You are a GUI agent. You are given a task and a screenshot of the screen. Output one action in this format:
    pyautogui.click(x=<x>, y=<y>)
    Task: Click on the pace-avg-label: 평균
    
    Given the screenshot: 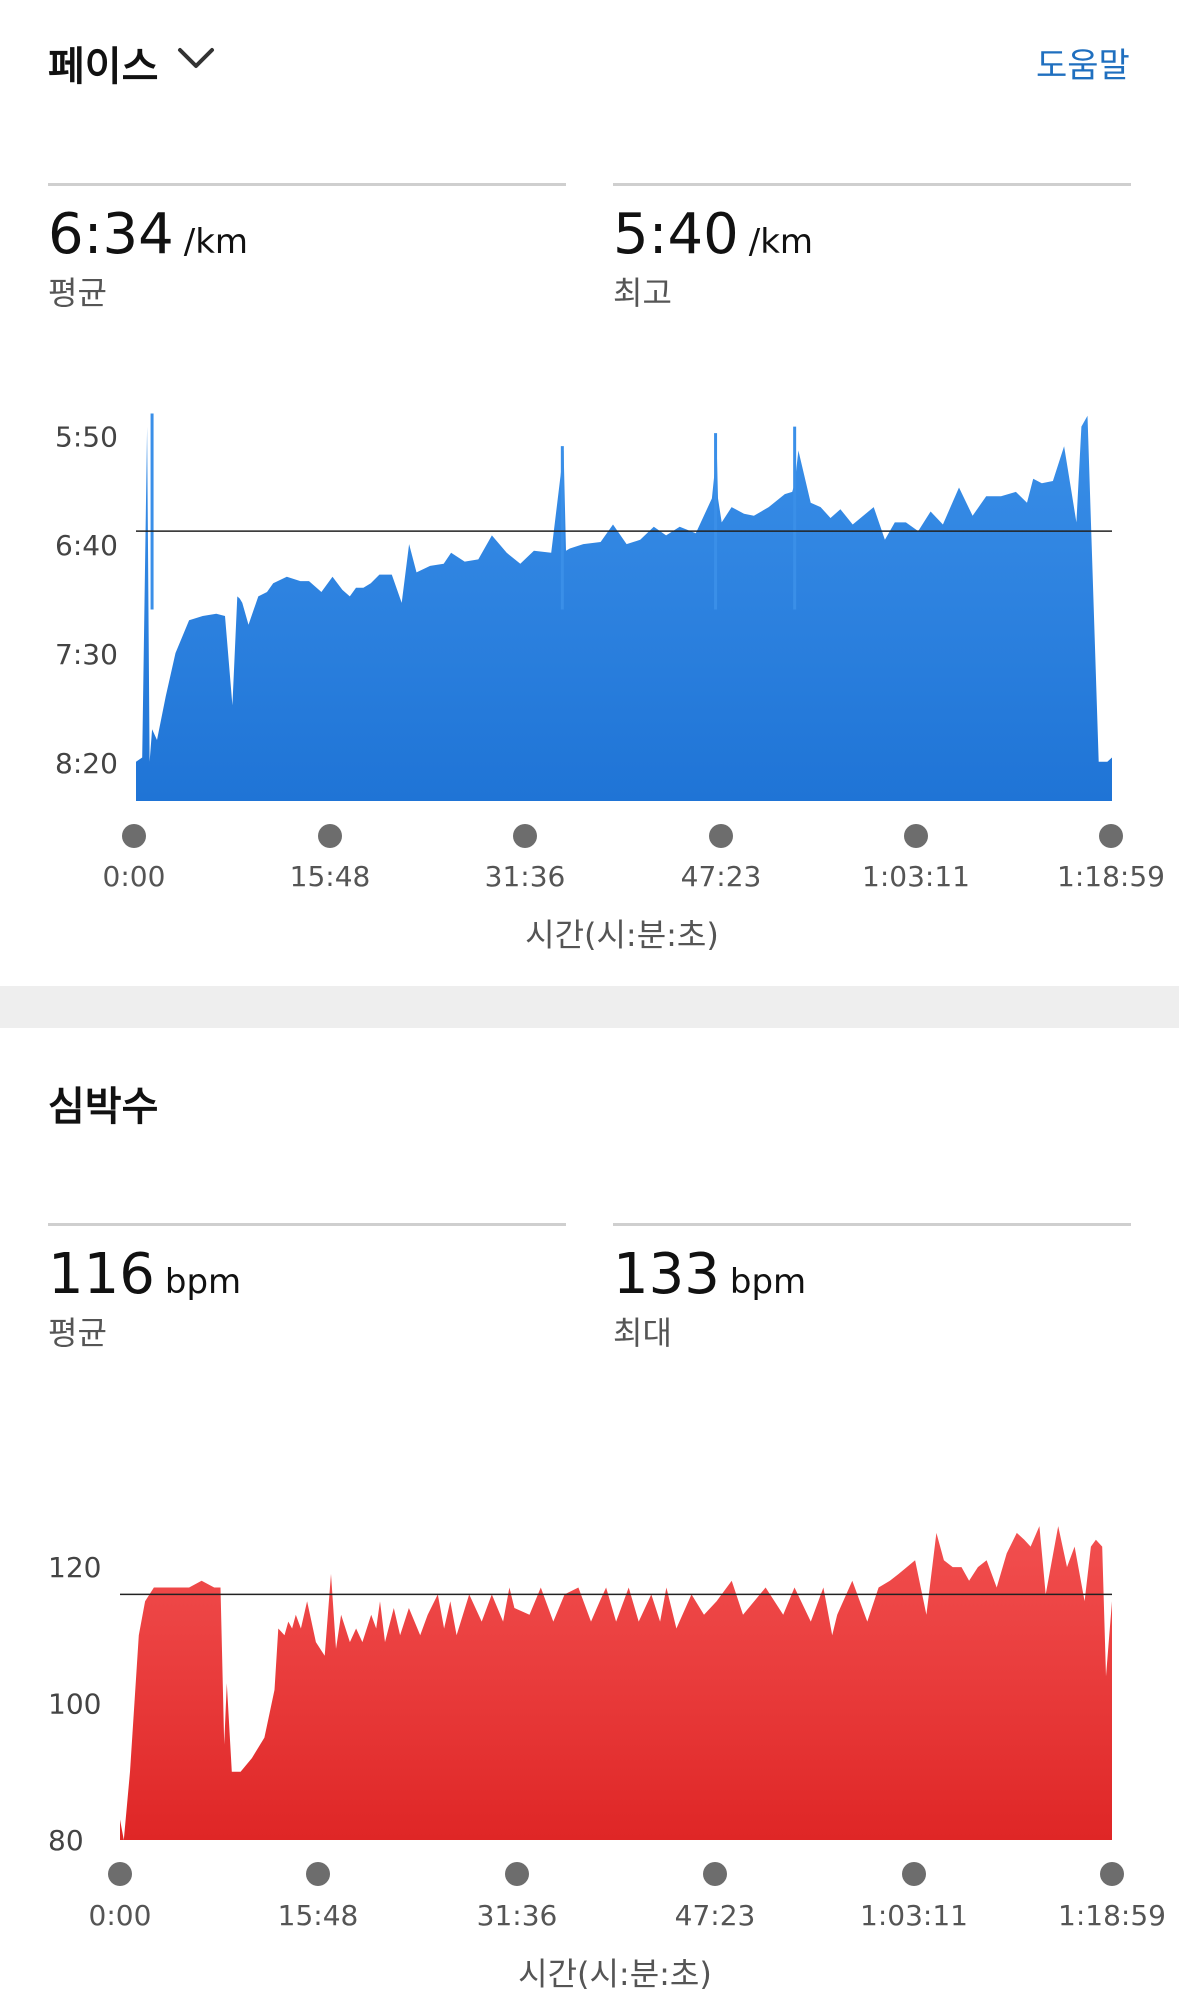 What is the action you would take?
    pyautogui.click(x=77, y=293)
    